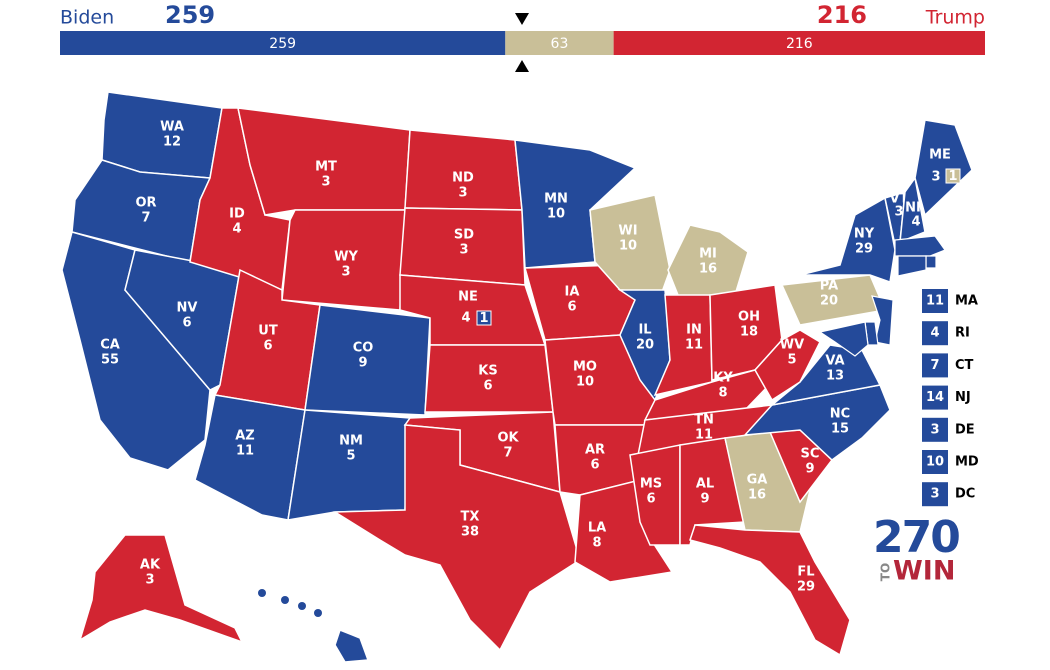  Describe the element at coordinates (787, 365) in the screenshot. I see `state: WV5` at that location.